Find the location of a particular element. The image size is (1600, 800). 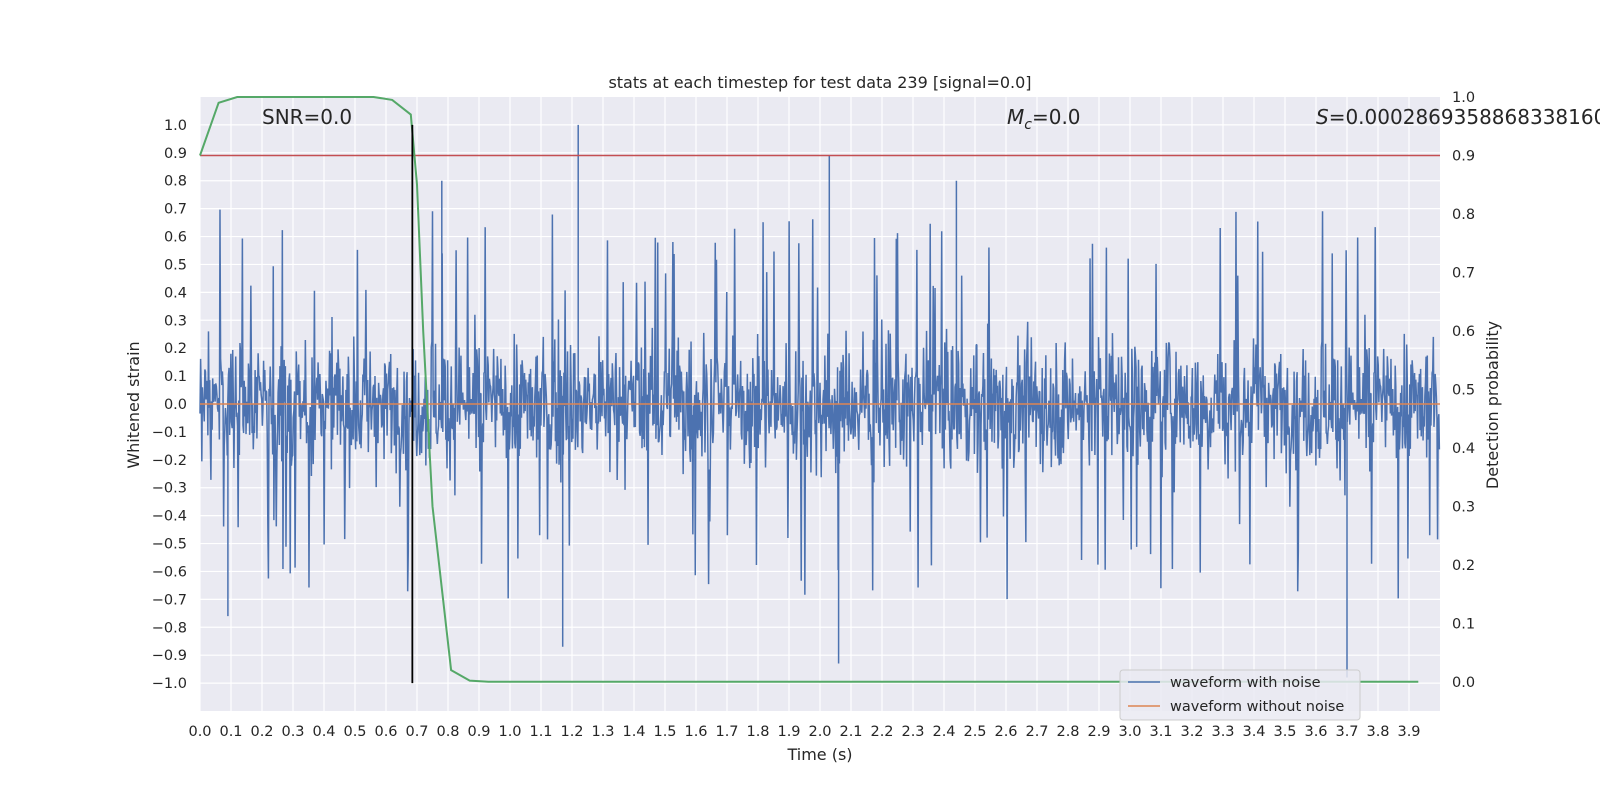

y-right-tick-label: 0.3 is located at coordinates (1463, 507).